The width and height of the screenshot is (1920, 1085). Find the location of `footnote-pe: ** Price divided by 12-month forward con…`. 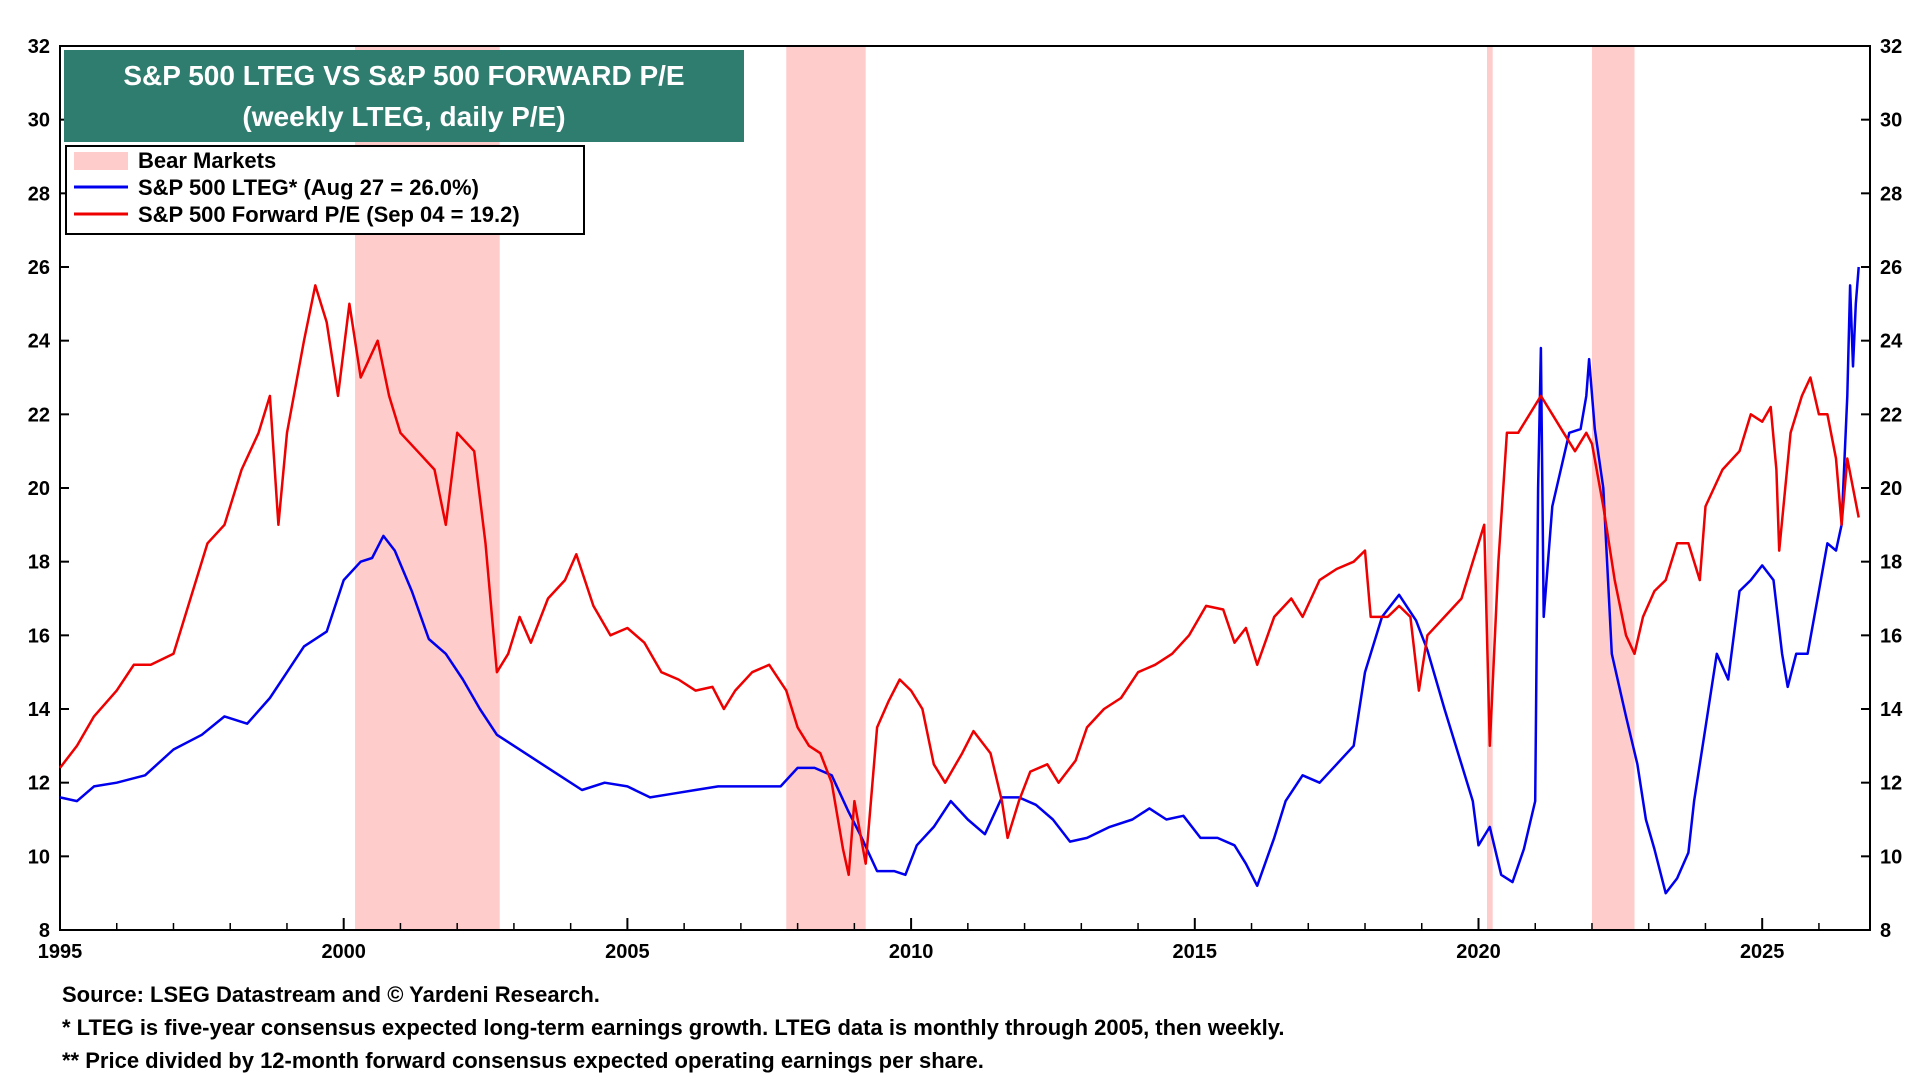

footnote-pe: ** Price divided by 12-month forward con… is located at coordinates (523, 1060).